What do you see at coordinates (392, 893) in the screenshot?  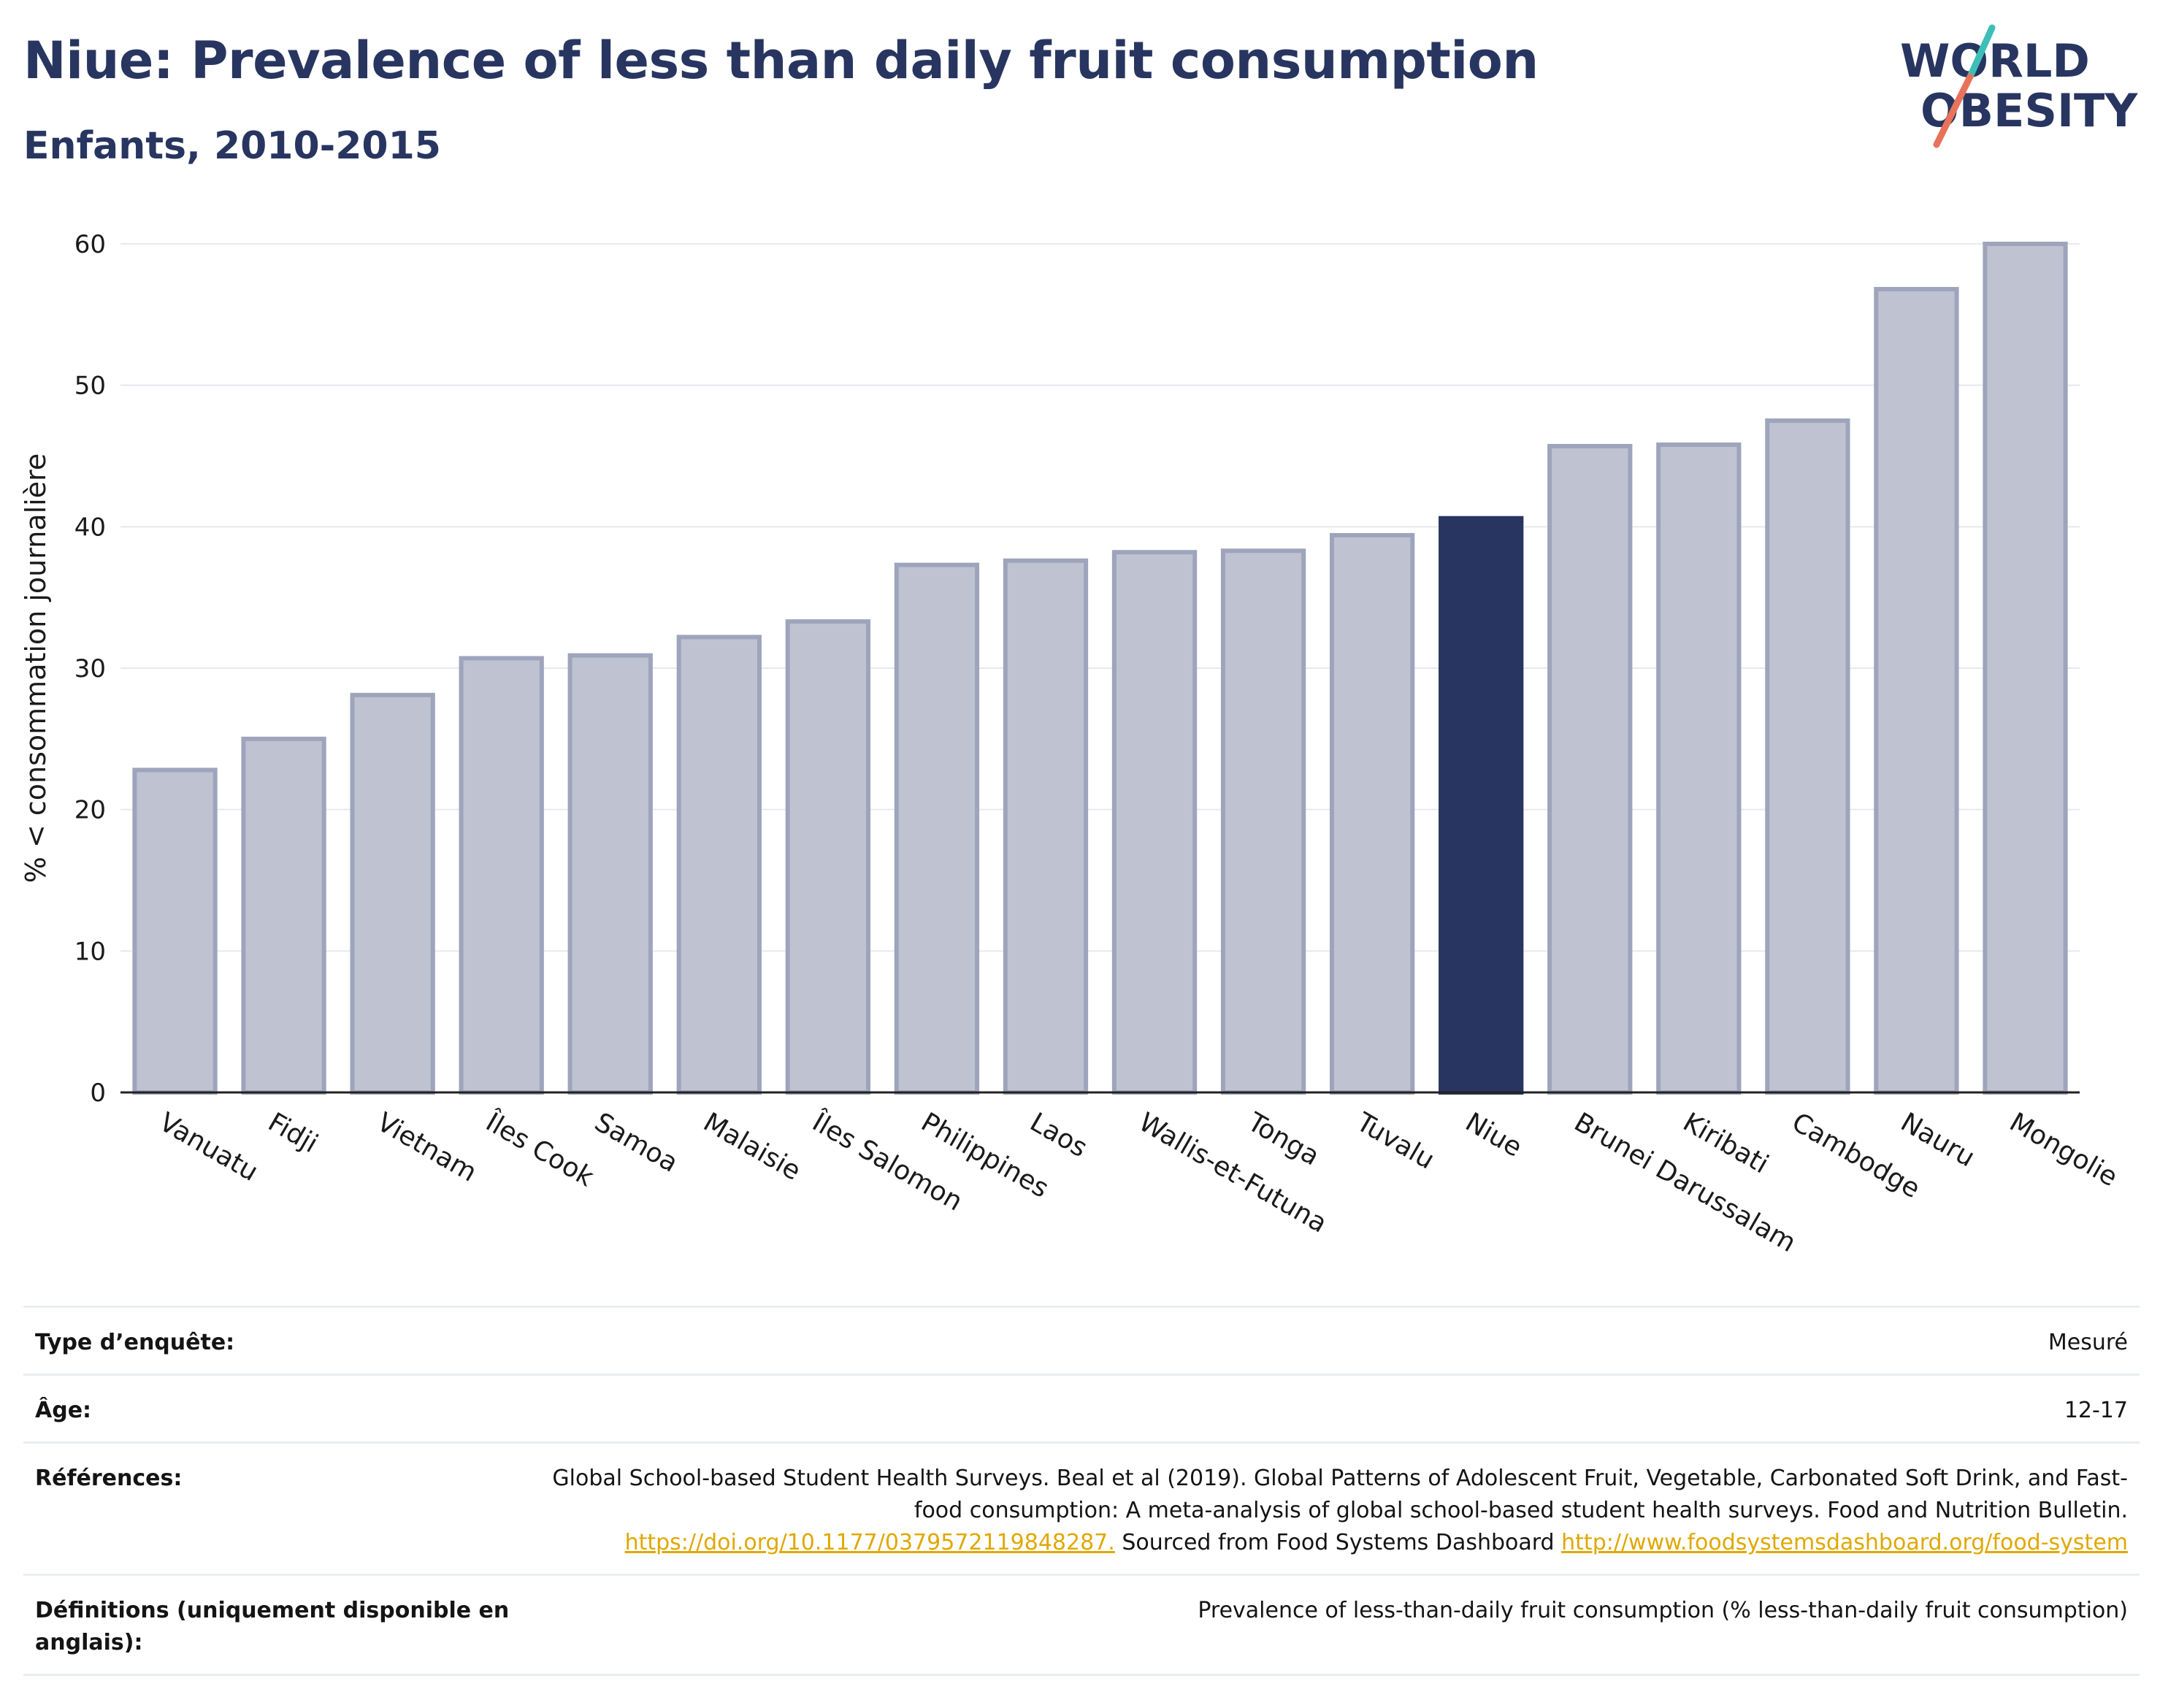 I see `bar-vietnam` at bounding box center [392, 893].